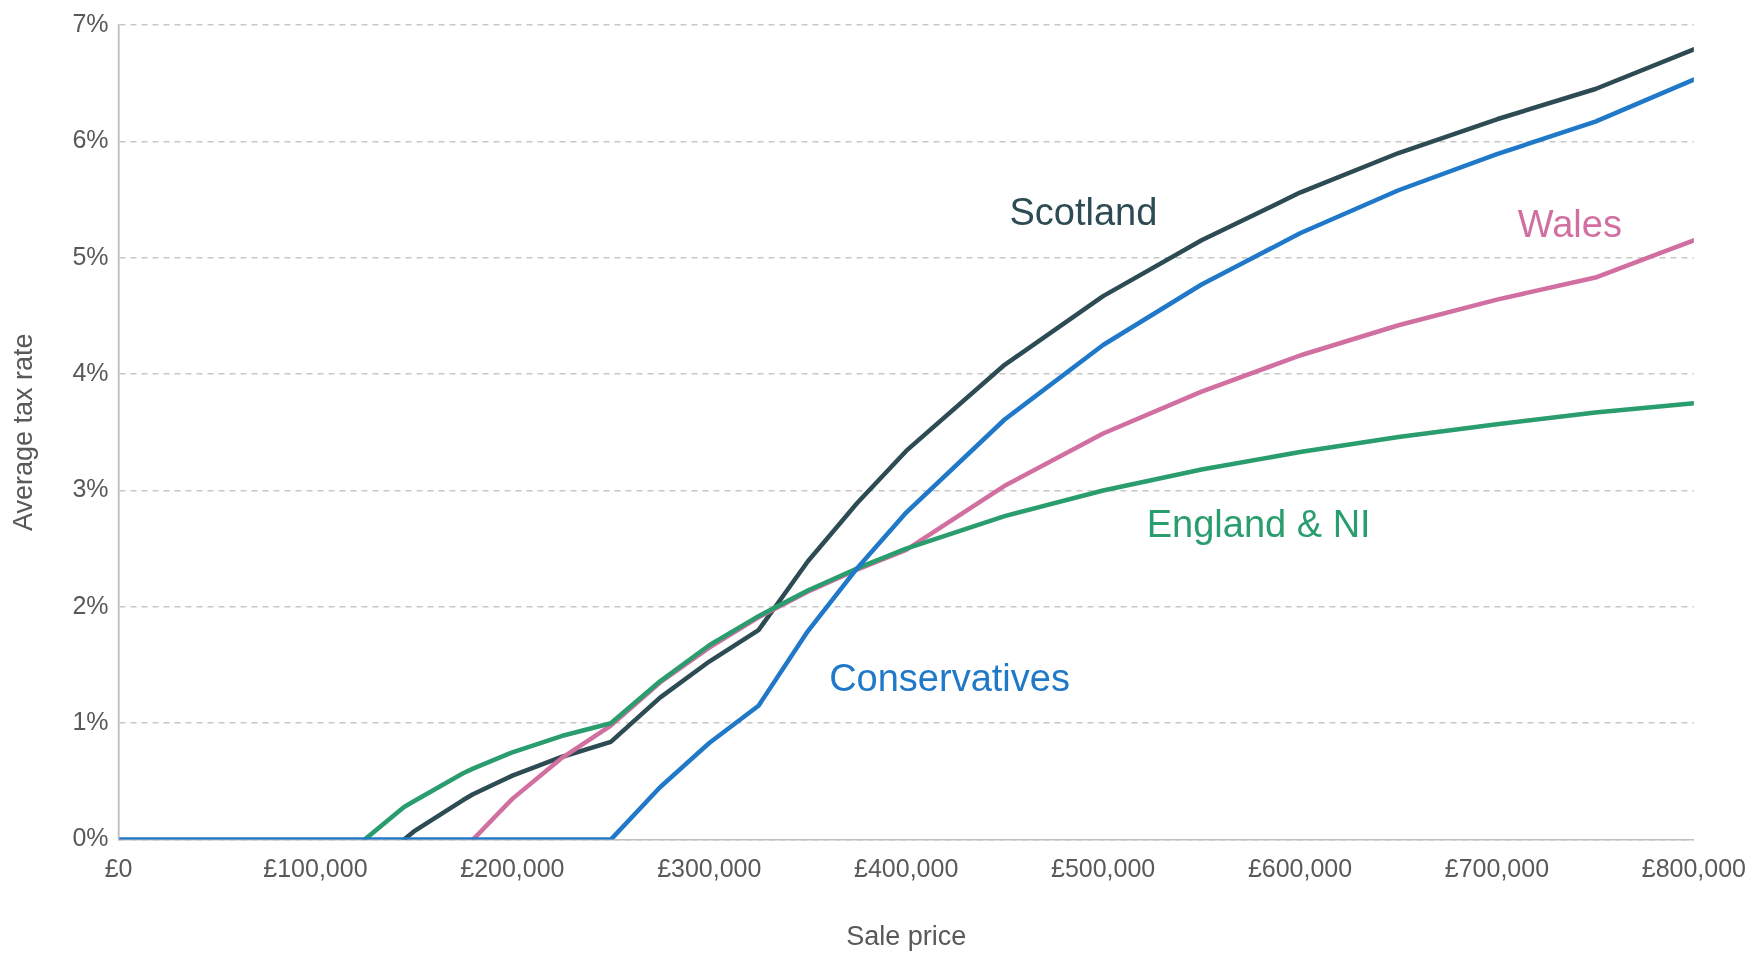 The image size is (1754, 962). I want to click on y-tick-label: 6%, so click(90, 139).